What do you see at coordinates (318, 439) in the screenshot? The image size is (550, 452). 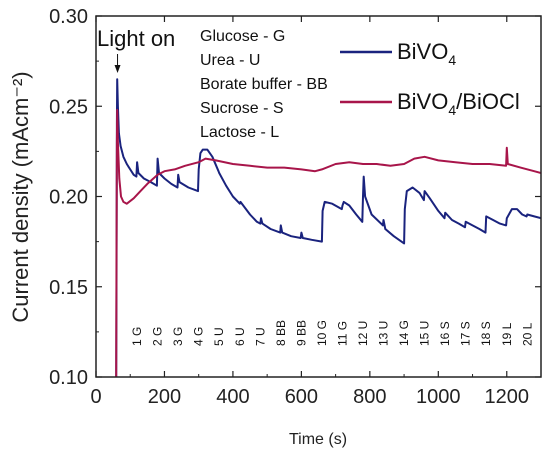 I see `x-axis-title: Time (s)` at bounding box center [318, 439].